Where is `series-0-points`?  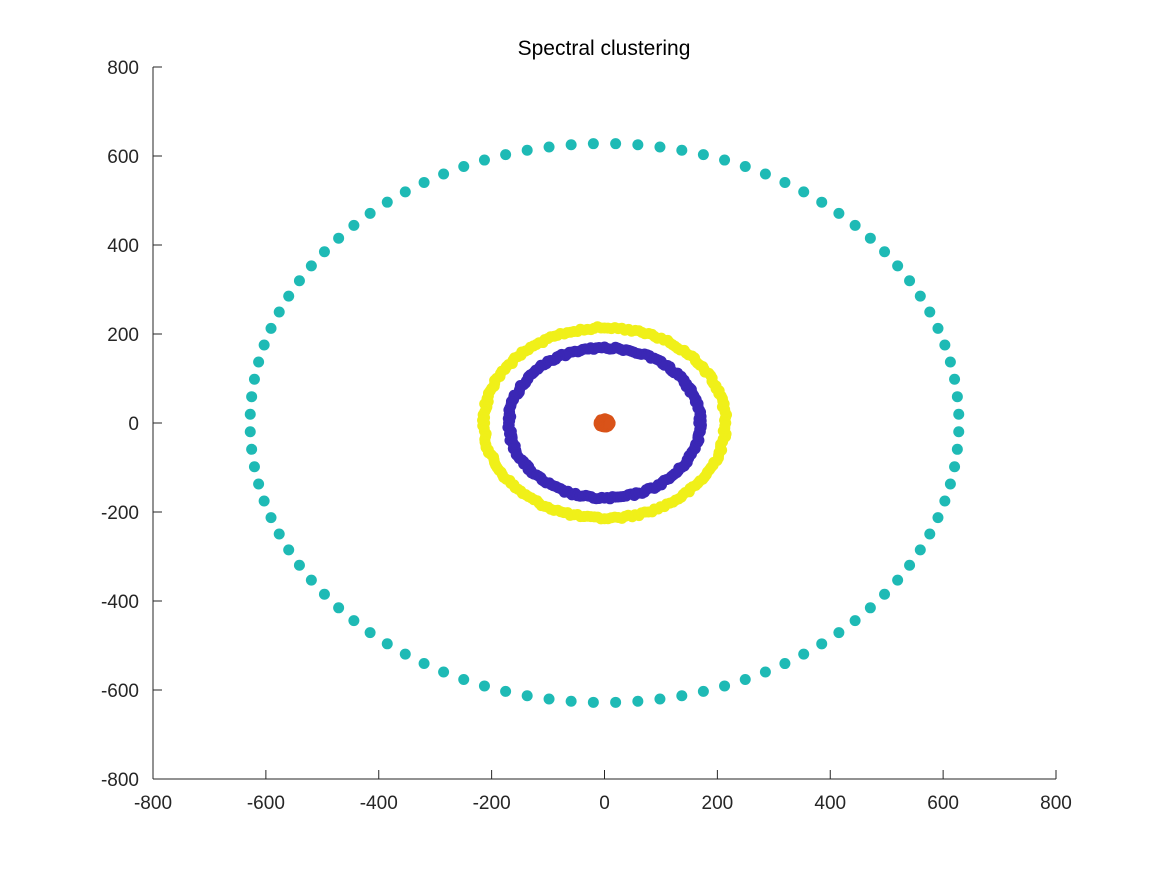
series-0-points is located at coordinates (605, 423).